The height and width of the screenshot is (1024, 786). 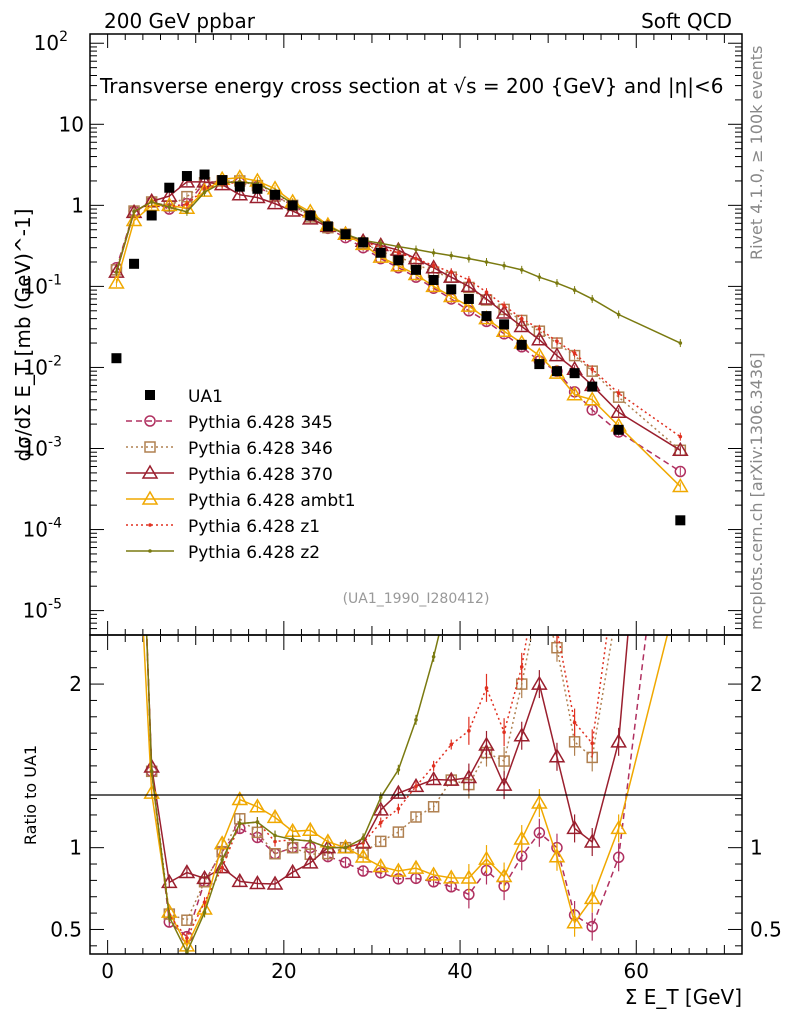 I want to click on y-tick-label: 10², so click(x=51, y=42).